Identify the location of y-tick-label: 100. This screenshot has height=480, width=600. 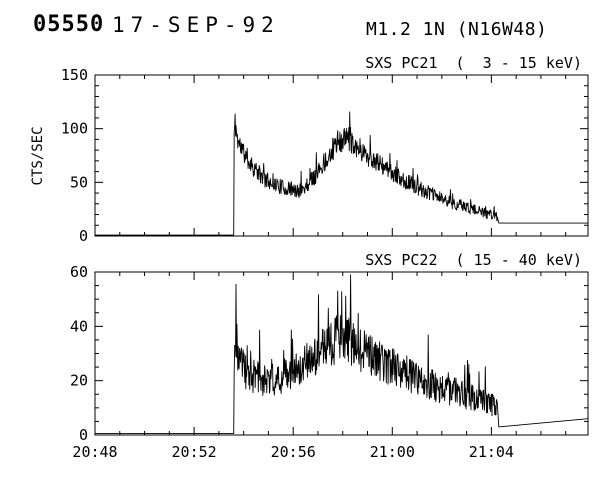
(74, 129).